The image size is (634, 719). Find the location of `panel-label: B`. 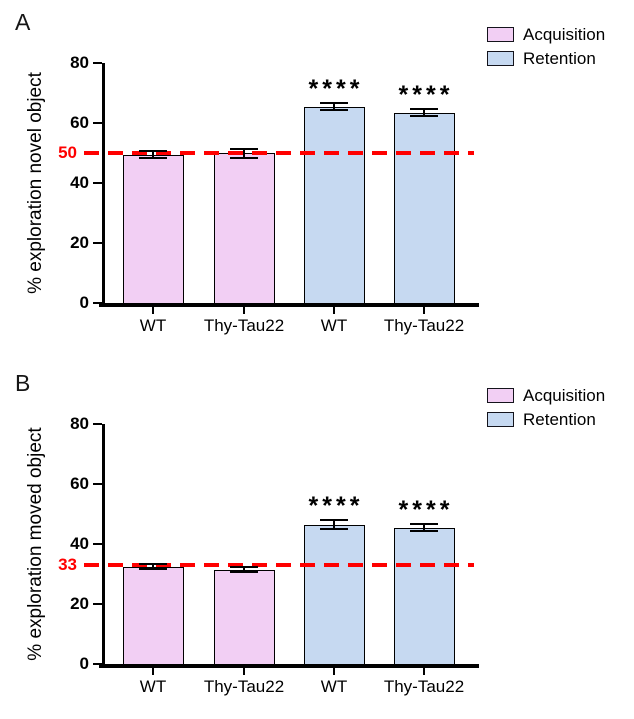

panel-label: B is located at coordinates (23, 383).